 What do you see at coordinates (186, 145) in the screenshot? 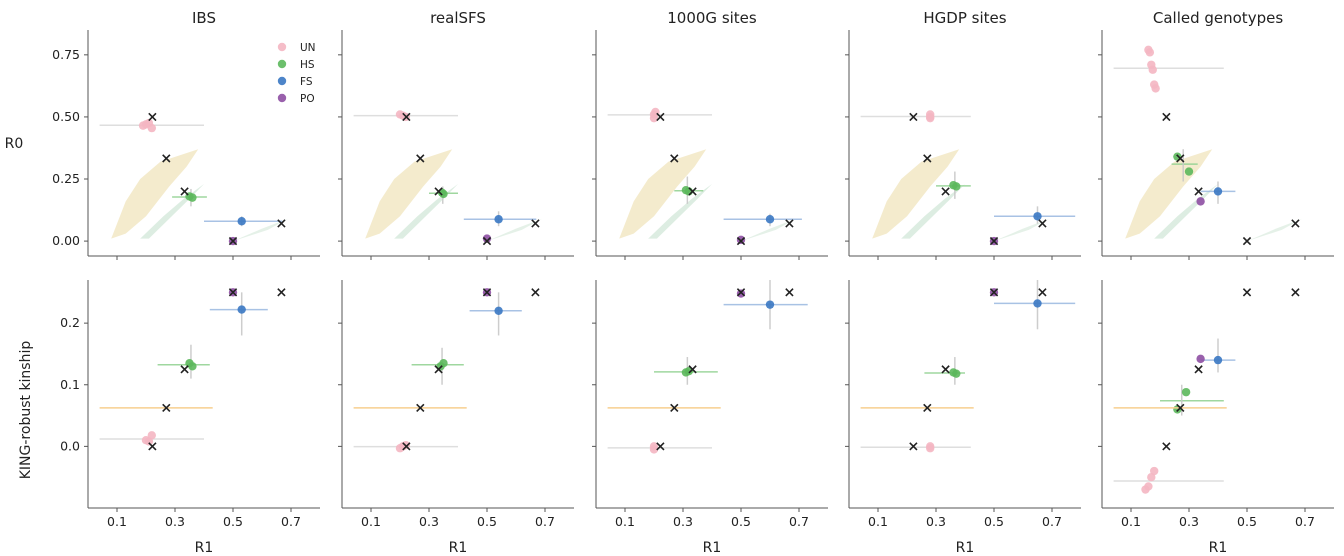
I see `plot-0-r0: 0.00 0.25 0.50 0.75` at bounding box center [186, 145].